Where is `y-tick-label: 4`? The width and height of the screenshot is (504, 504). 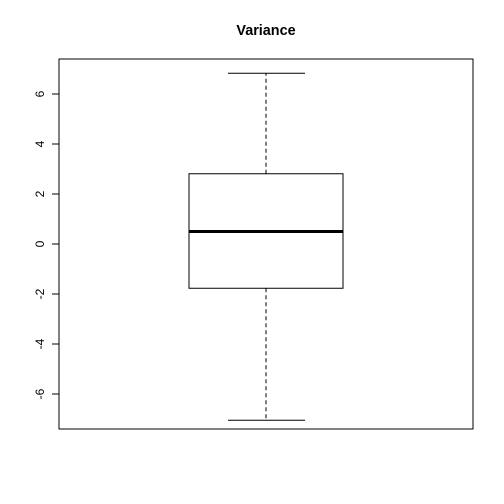 y-tick-label: 4 is located at coordinates (40, 143).